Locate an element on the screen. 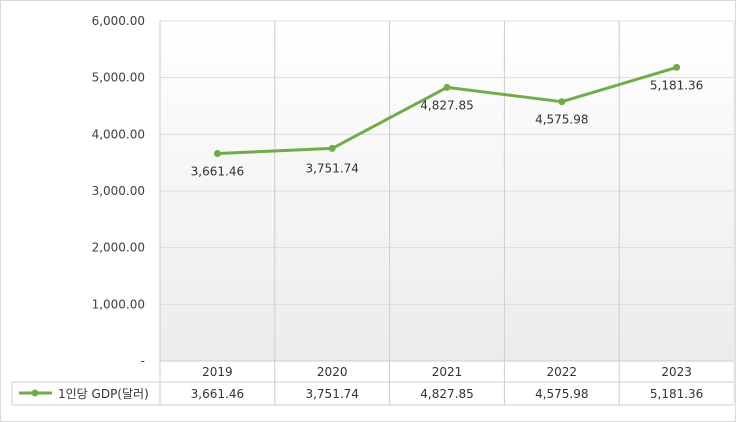 Image resolution: width=736 pixels, height=422 pixels. table-value-cell: 4,827.85 is located at coordinates (446, 394).